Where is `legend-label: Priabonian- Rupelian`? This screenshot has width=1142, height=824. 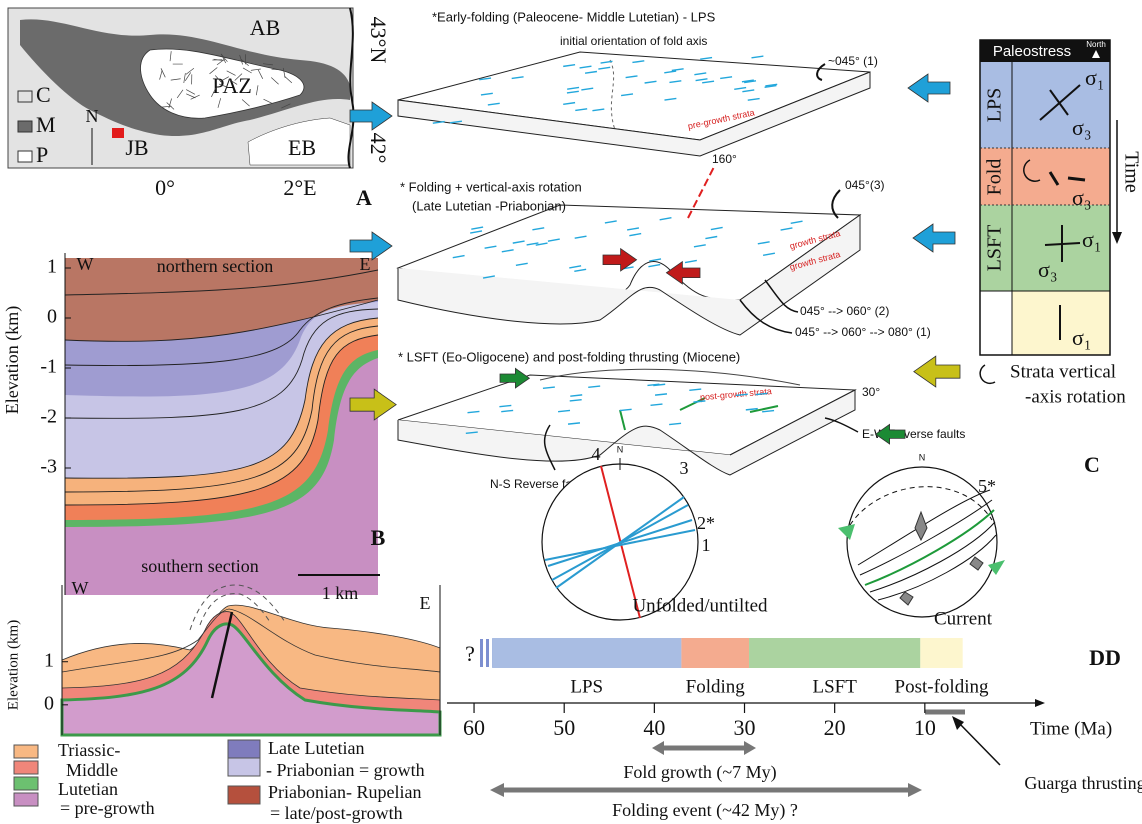
legend-label: Priabonian- Rupelian is located at coordinates (344, 792).